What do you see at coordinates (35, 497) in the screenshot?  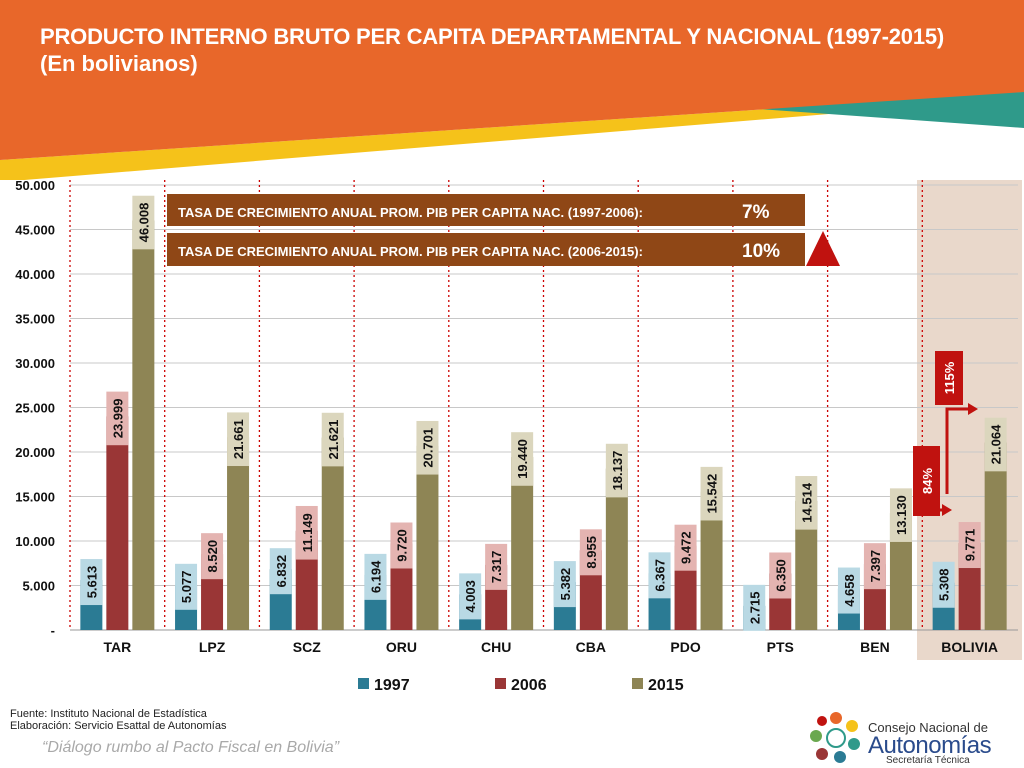 I see `y-tick-label: 15.000` at bounding box center [35, 497].